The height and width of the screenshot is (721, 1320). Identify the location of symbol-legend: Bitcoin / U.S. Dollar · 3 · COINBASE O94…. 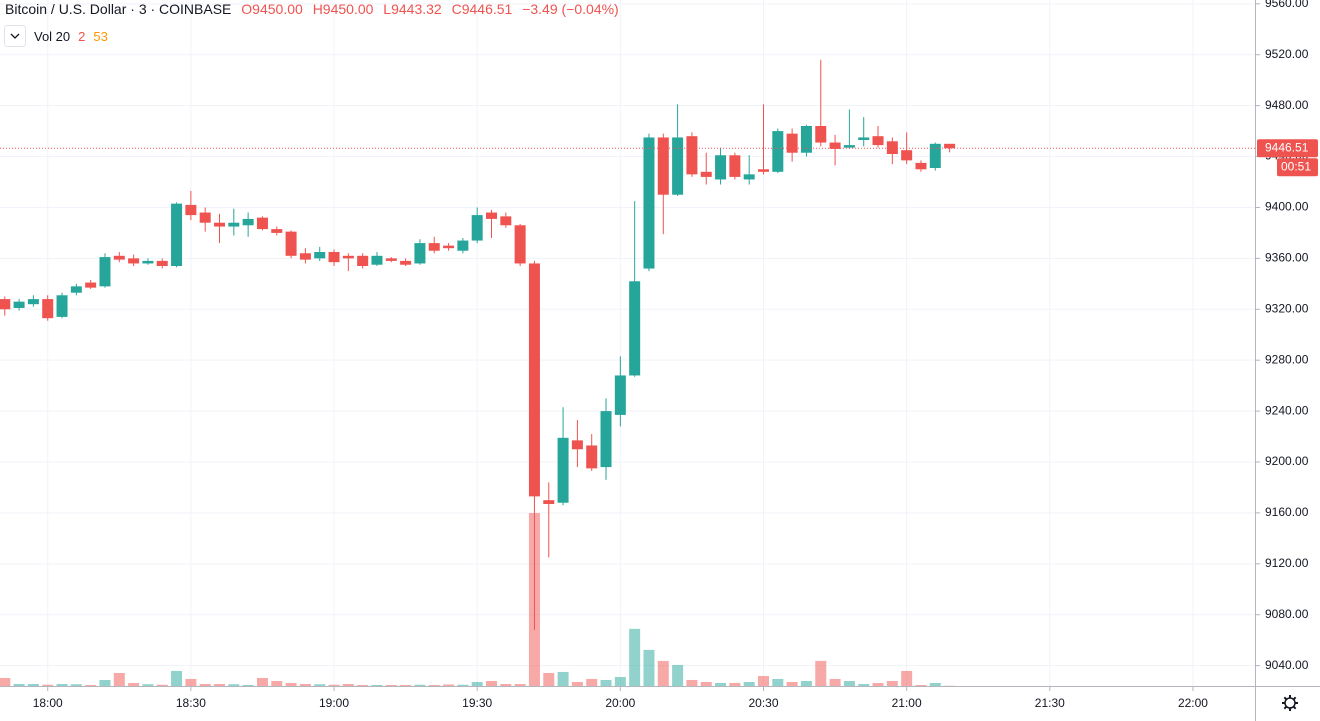
(315, 9).